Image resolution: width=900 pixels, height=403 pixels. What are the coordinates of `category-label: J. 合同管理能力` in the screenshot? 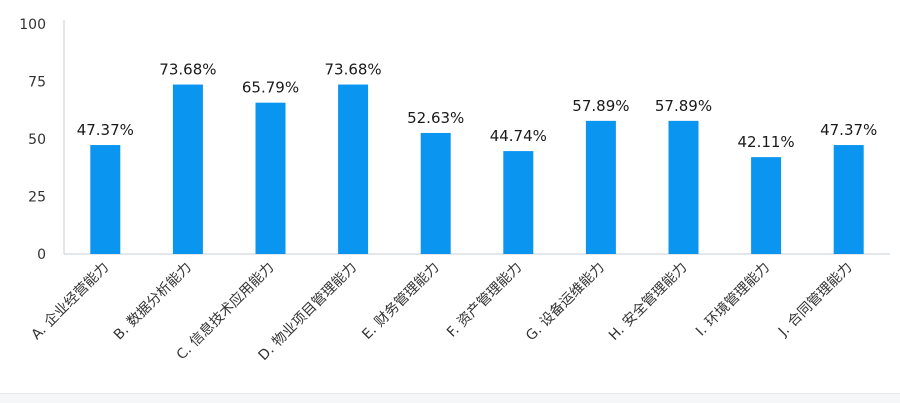 It's located at (815, 300).